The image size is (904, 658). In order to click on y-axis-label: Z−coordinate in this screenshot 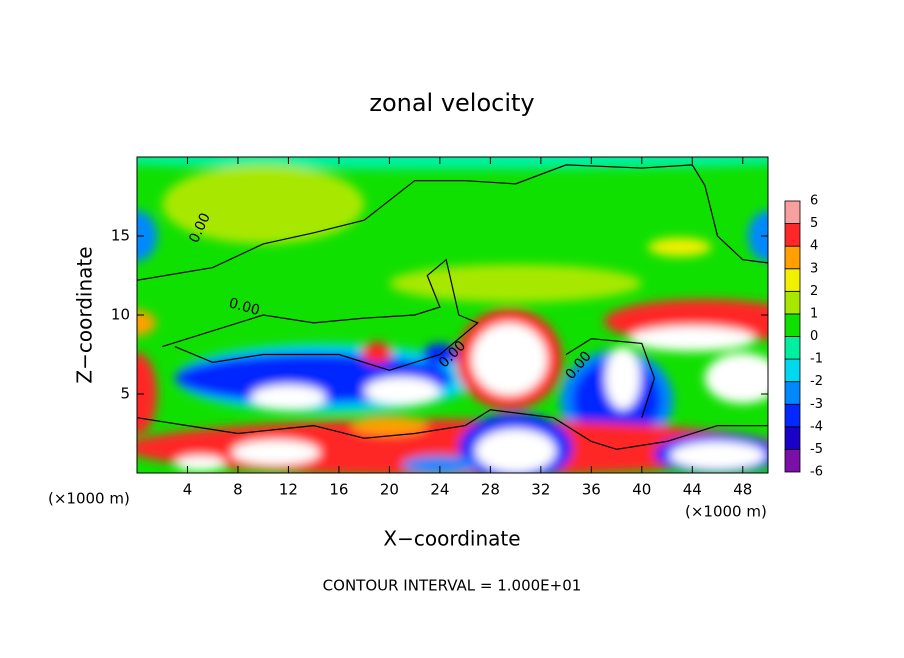, I will do `click(85, 314)`.